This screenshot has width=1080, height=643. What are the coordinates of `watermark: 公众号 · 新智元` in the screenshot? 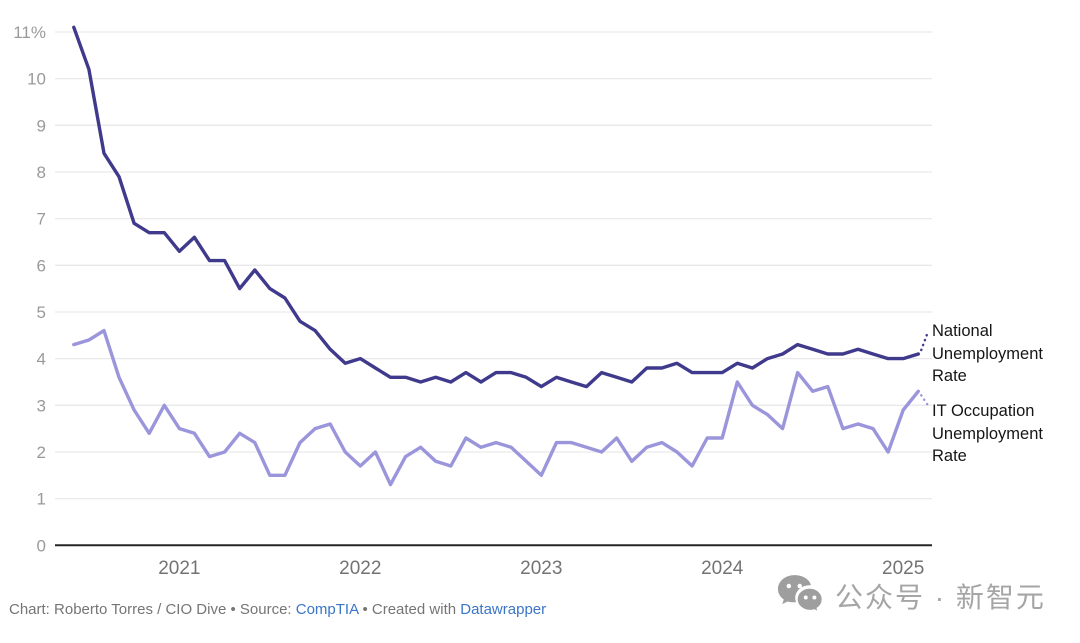 It's located at (911, 595).